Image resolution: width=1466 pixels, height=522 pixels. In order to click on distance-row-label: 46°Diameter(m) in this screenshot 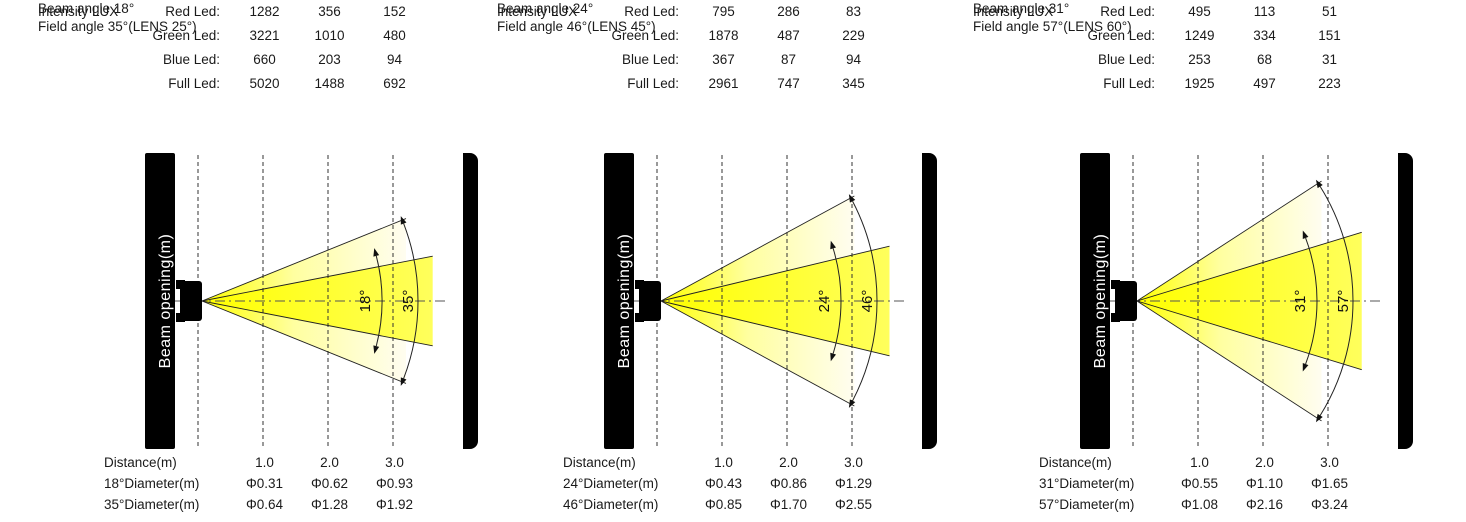, I will do `click(611, 504)`.